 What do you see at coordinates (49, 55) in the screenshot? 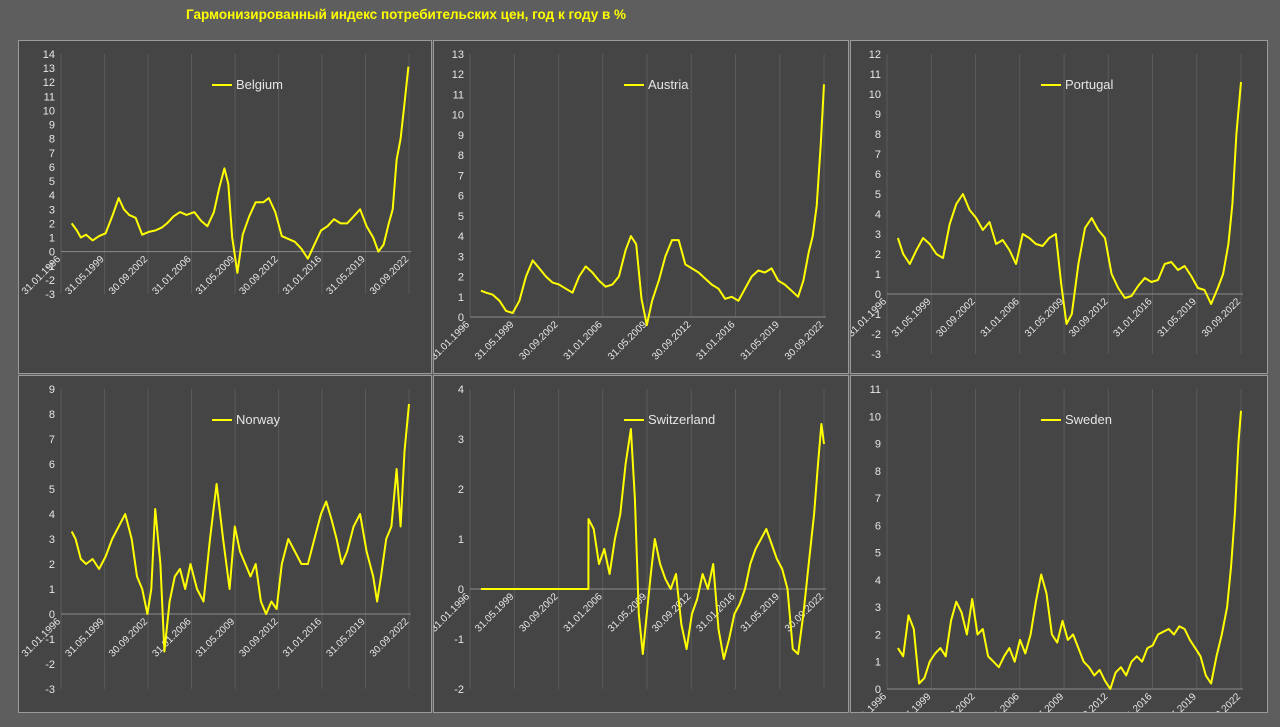
I see `y-tick-label: 14` at bounding box center [49, 55].